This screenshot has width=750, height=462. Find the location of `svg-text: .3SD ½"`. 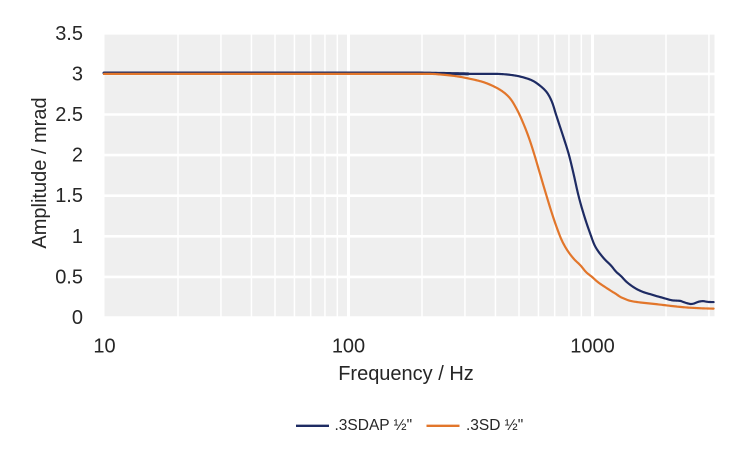

svg-text: .3SD ½" is located at coordinates (494, 425).